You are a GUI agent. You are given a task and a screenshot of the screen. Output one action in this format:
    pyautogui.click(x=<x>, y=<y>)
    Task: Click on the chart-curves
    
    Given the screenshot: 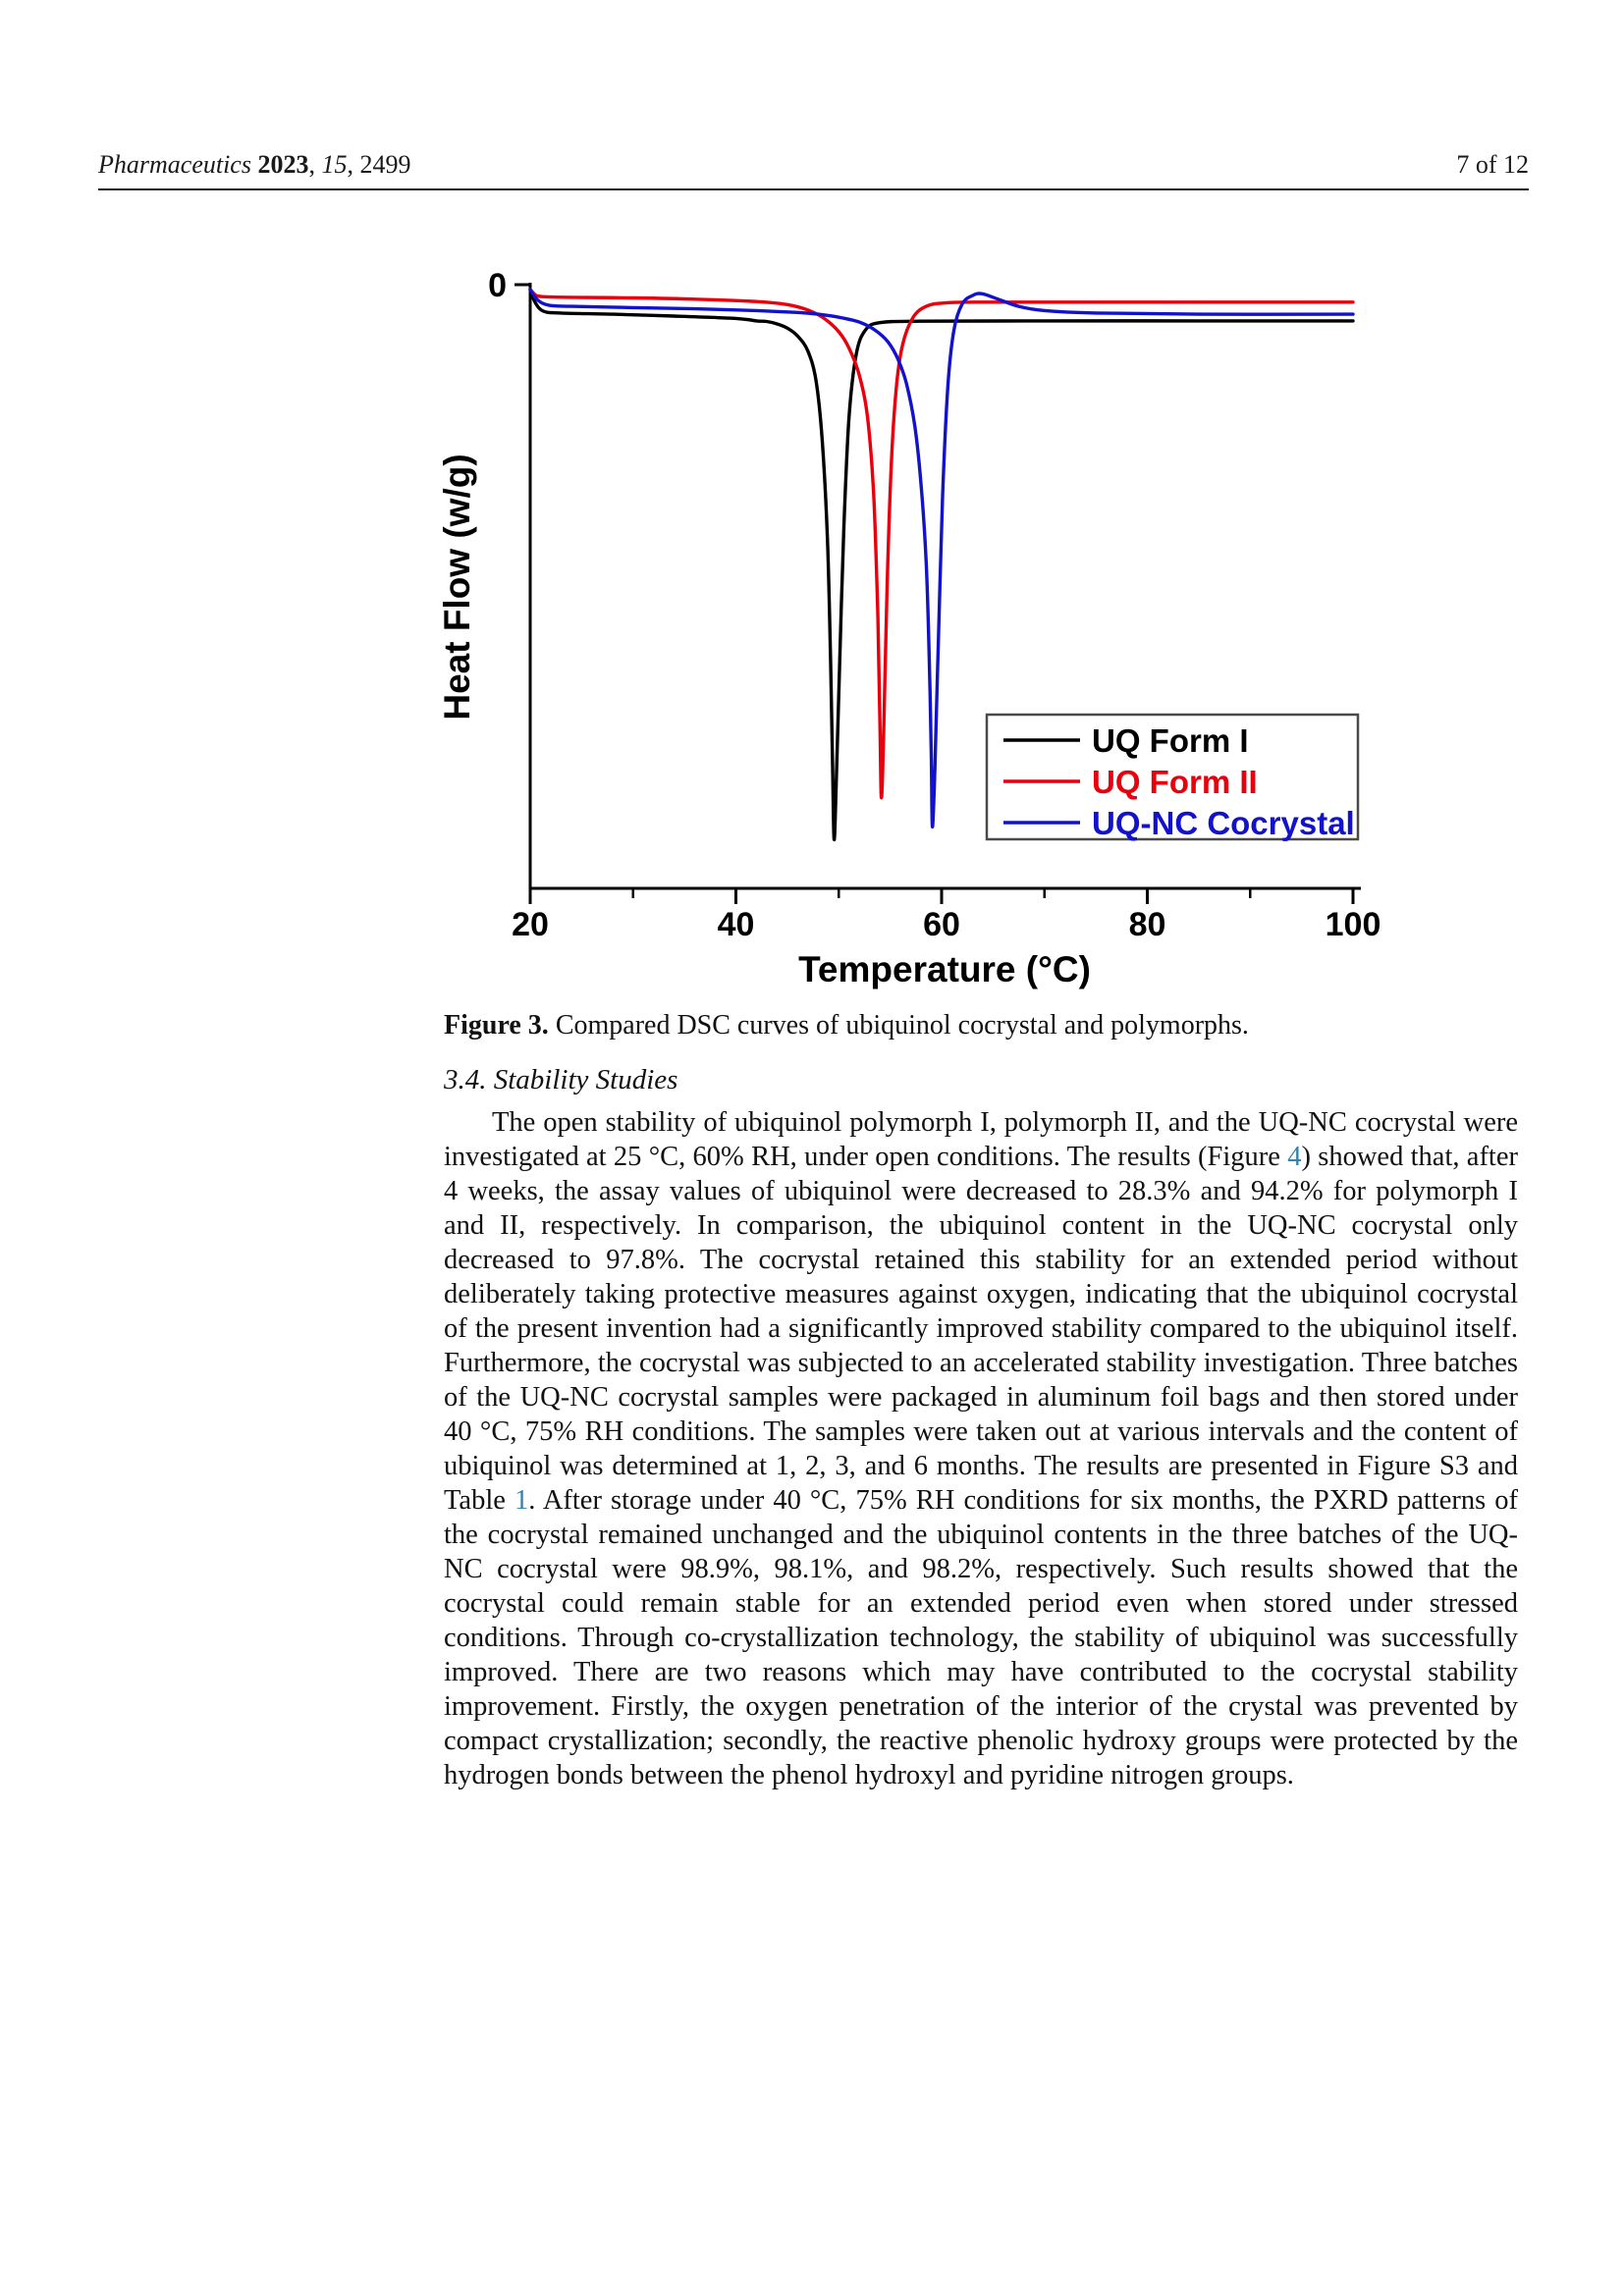 What is the action you would take?
    pyautogui.click(x=941, y=564)
    